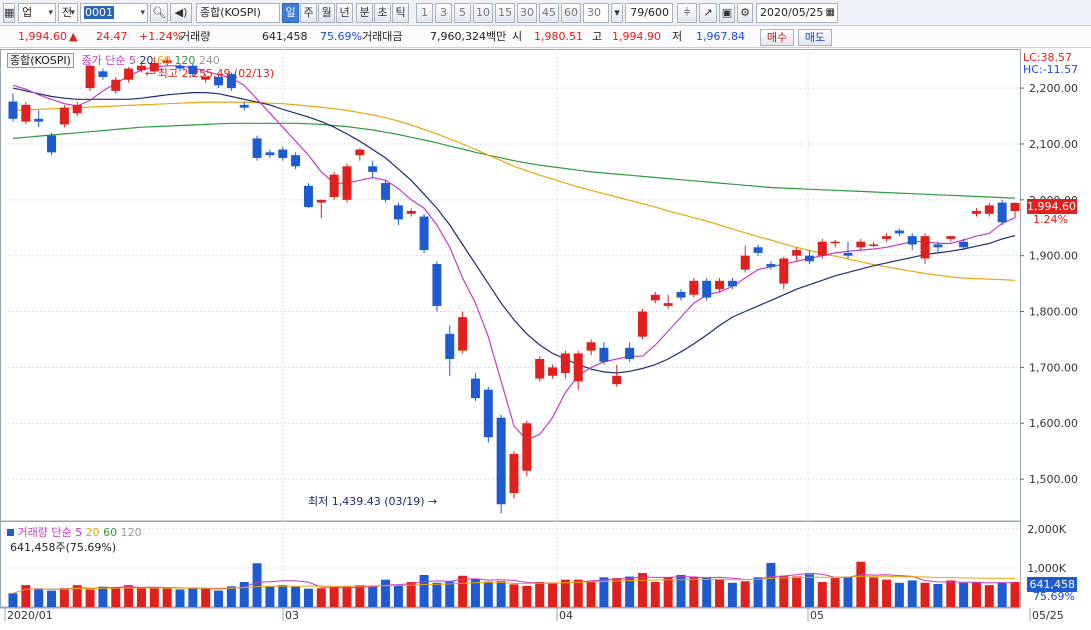 The height and width of the screenshot is (630, 1091). Describe the element at coordinates (424, 13) in the screenshot. I see `interval-button-1: 1` at that location.